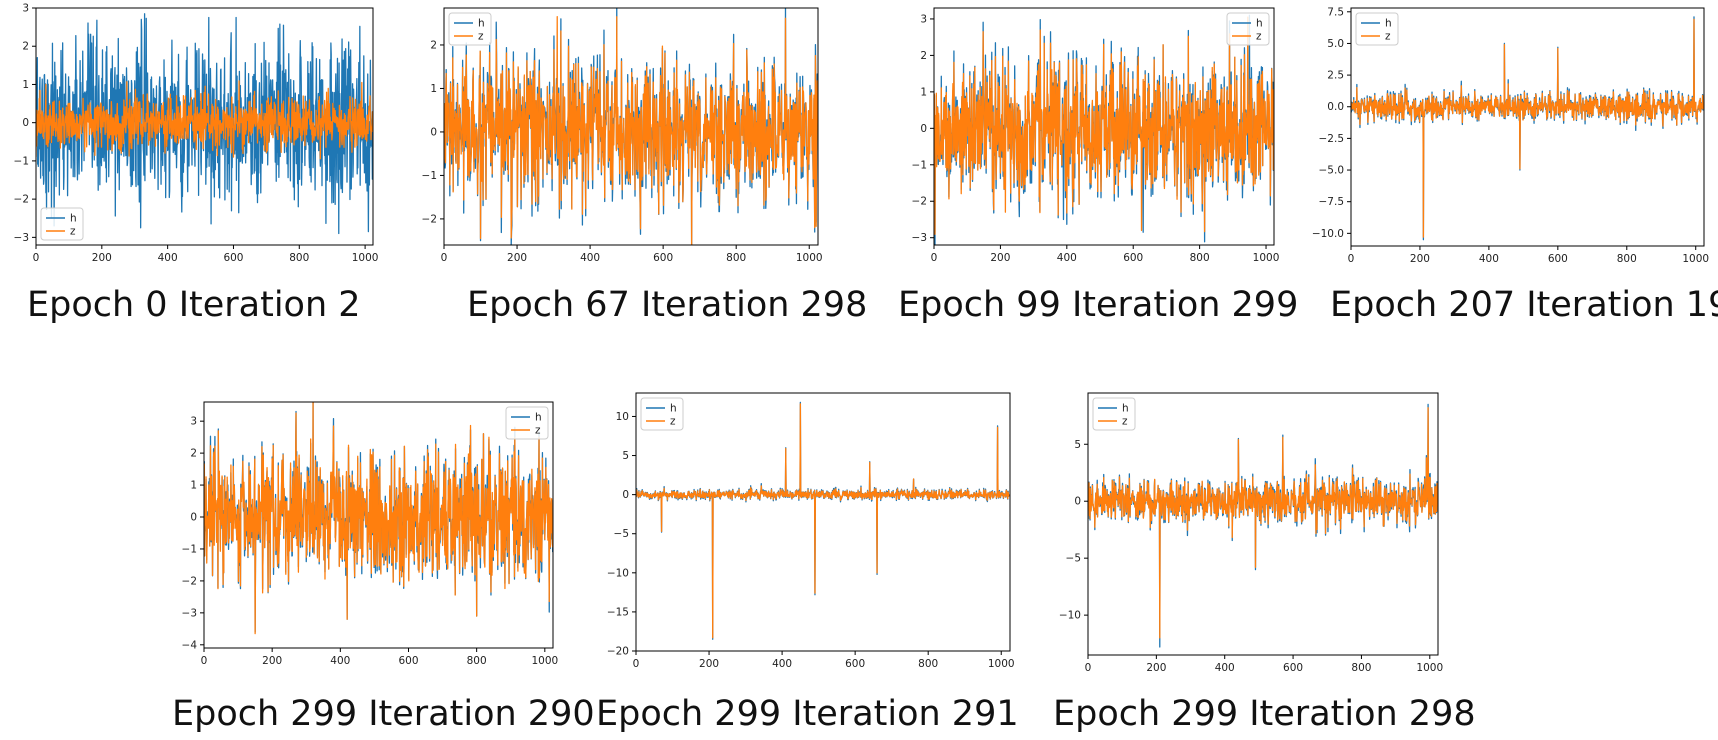  I want to click on chart-4-frame, so click(1527, 127).